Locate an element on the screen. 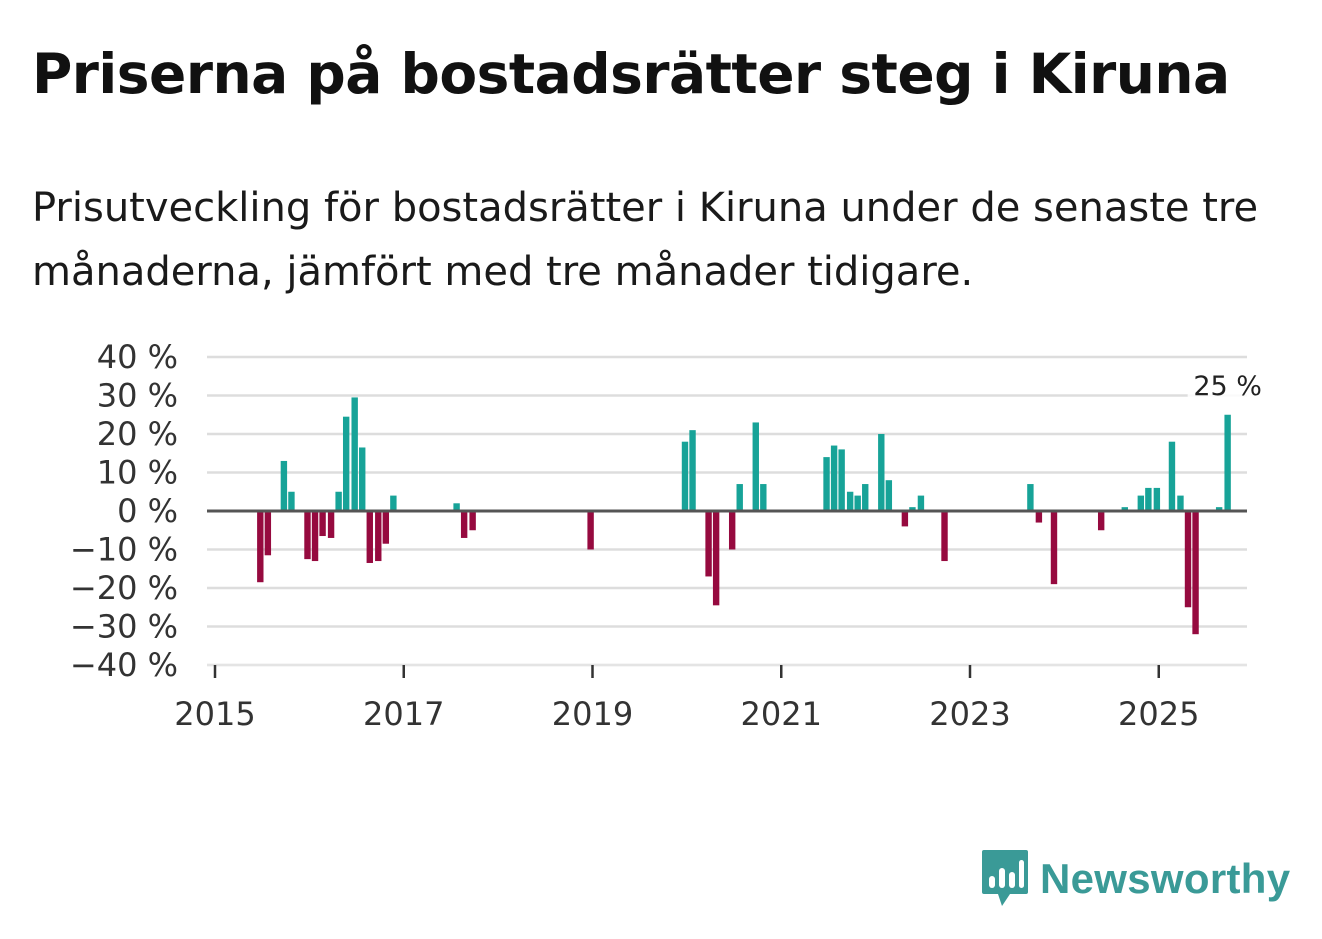 The image size is (1322, 939). y-tick-label: 40 % is located at coordinates (137, 357).